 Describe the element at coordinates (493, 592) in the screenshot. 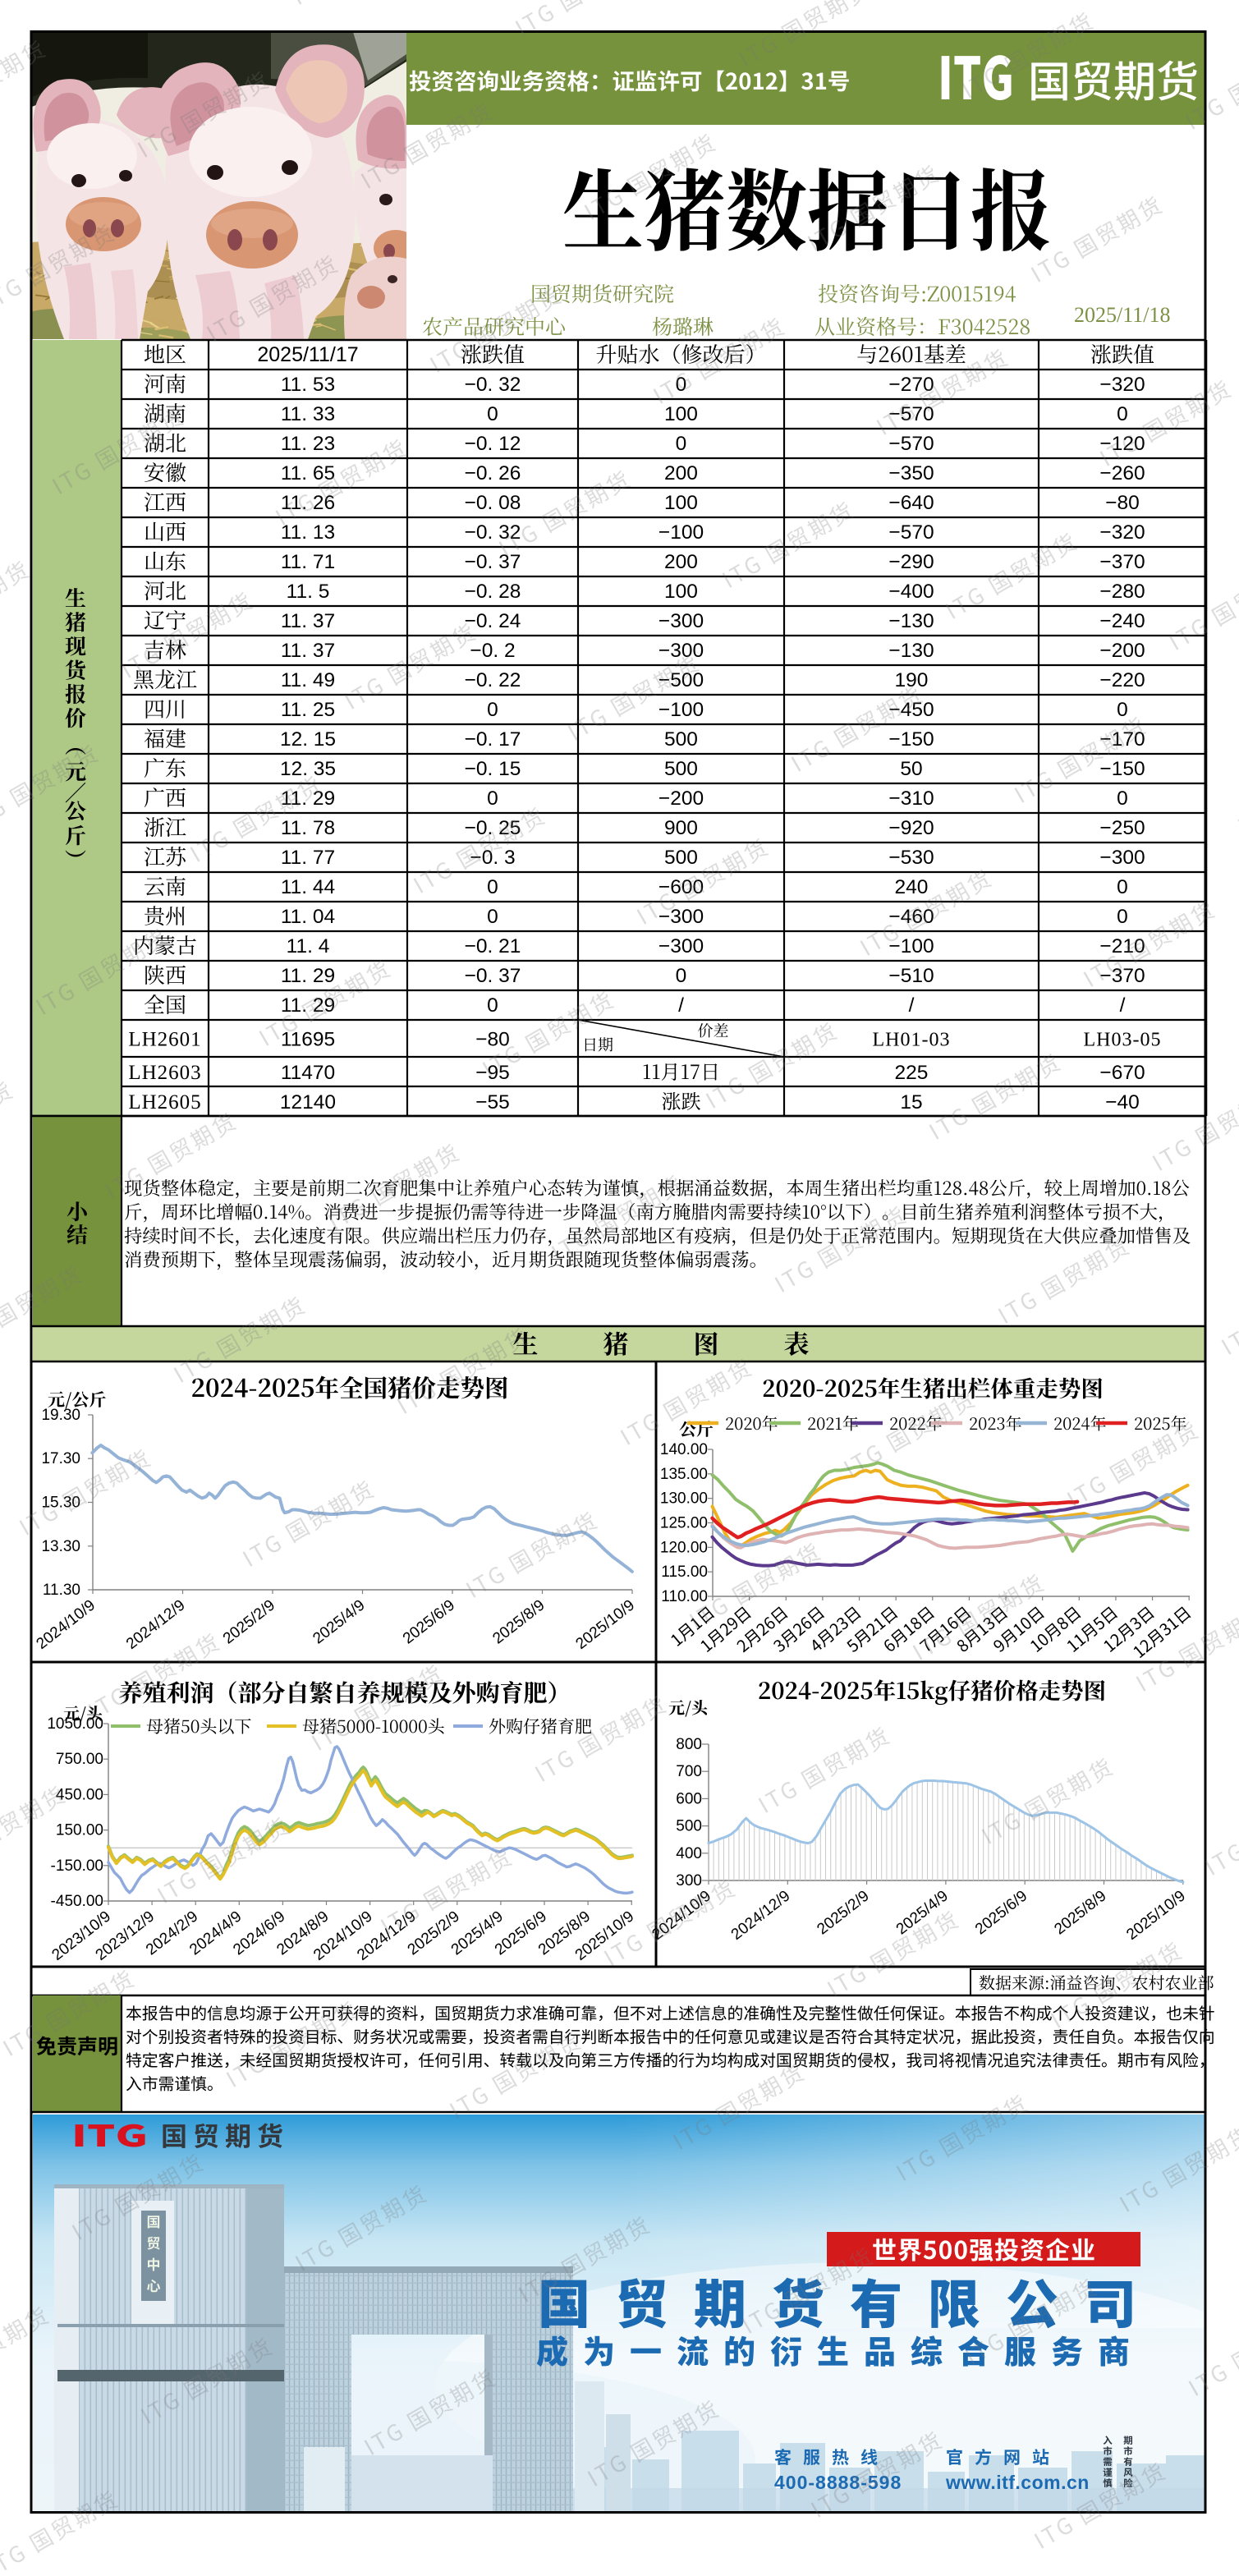

I see `svg-text: −0. 28` at that location.